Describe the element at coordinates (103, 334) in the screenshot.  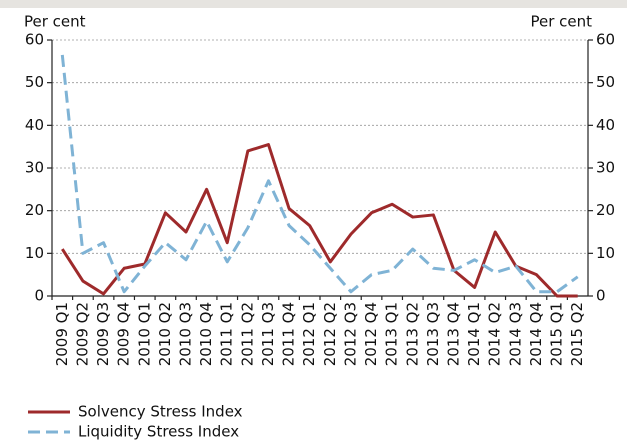
I see `x-tick-label: 2009 Q3` at that location.